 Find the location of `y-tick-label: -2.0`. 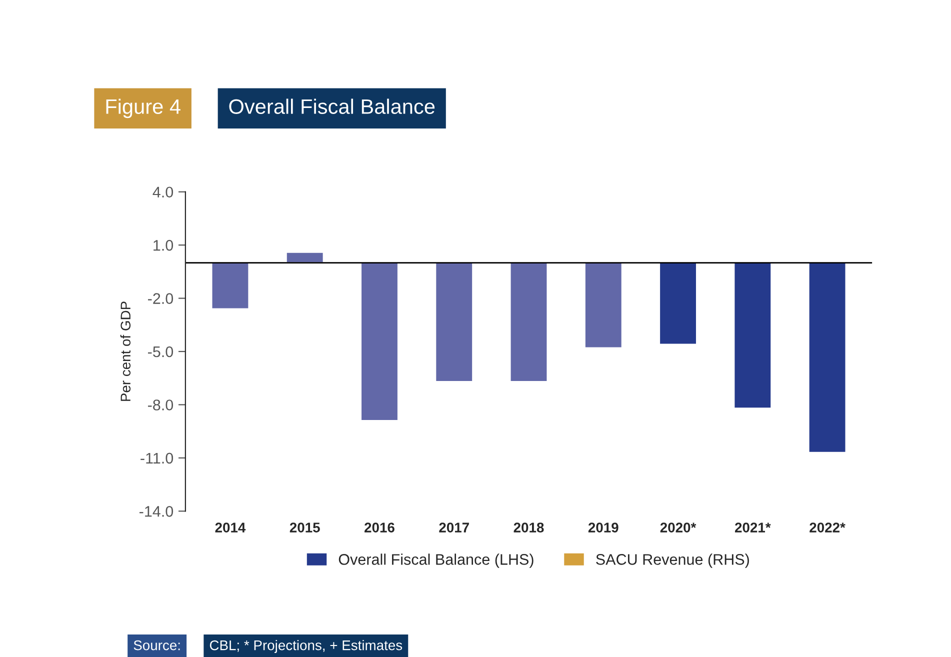

y-tick-label: -2.0 is located at coordinates (161, 298).